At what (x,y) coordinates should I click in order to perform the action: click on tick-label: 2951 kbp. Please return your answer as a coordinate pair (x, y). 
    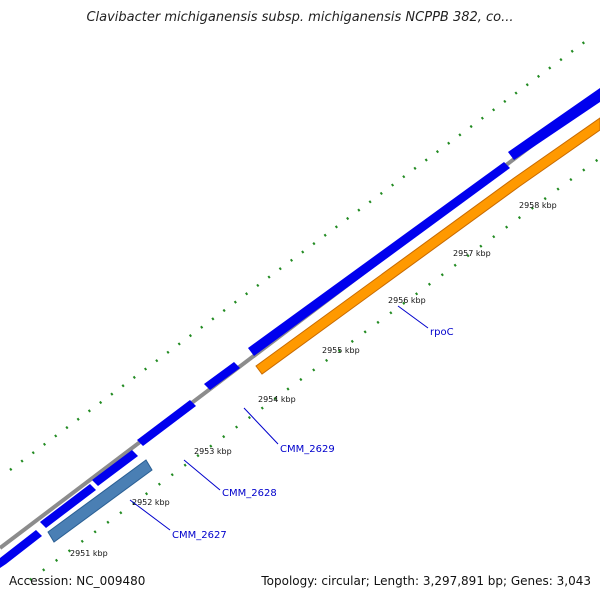
    Looking at the image, I should click on (89, 553).